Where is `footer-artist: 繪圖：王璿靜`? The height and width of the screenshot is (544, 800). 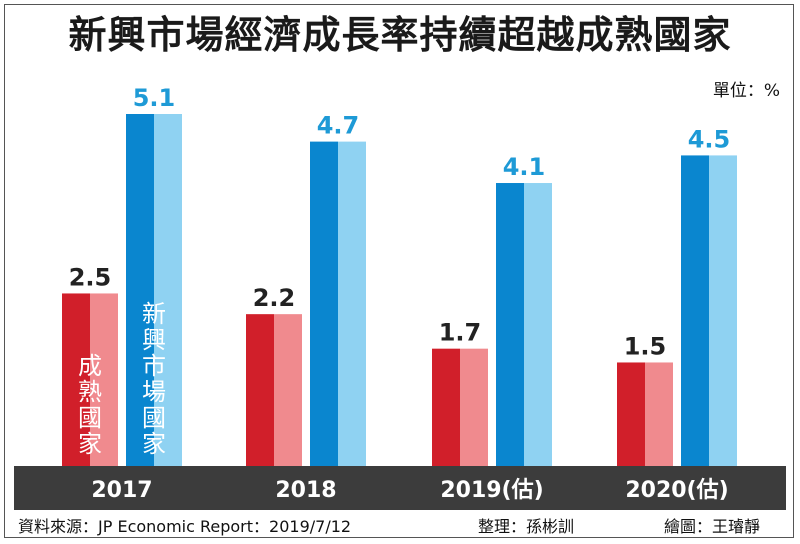 footer-artist: 繪圖：王璿靜 is located at coordinates (712, 526).